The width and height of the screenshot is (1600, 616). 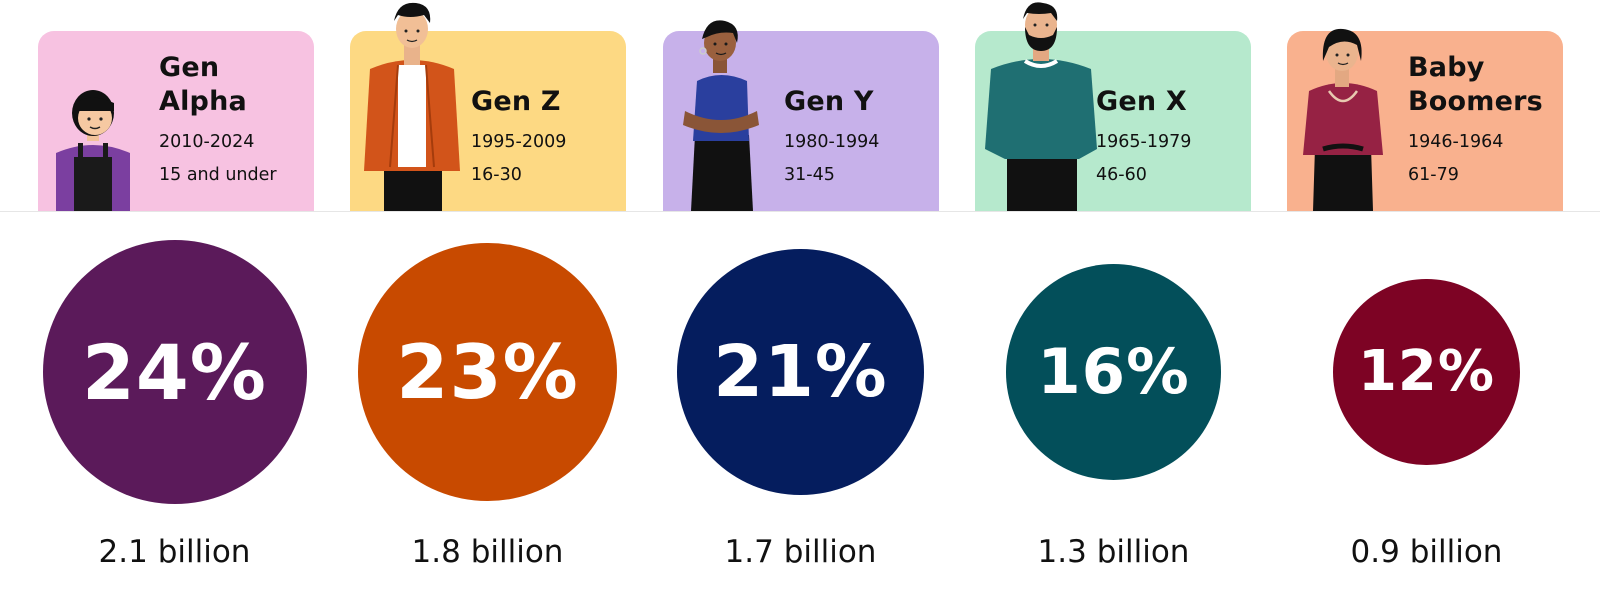 I want to click on card-title-line-1: Gen Z, so click(x=516, y=101).